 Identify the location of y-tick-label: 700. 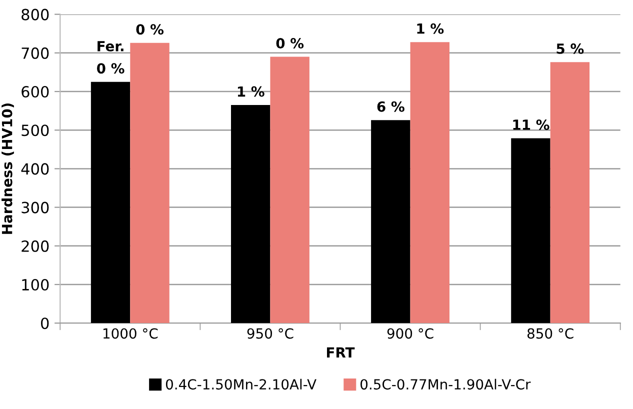
(35, 53).